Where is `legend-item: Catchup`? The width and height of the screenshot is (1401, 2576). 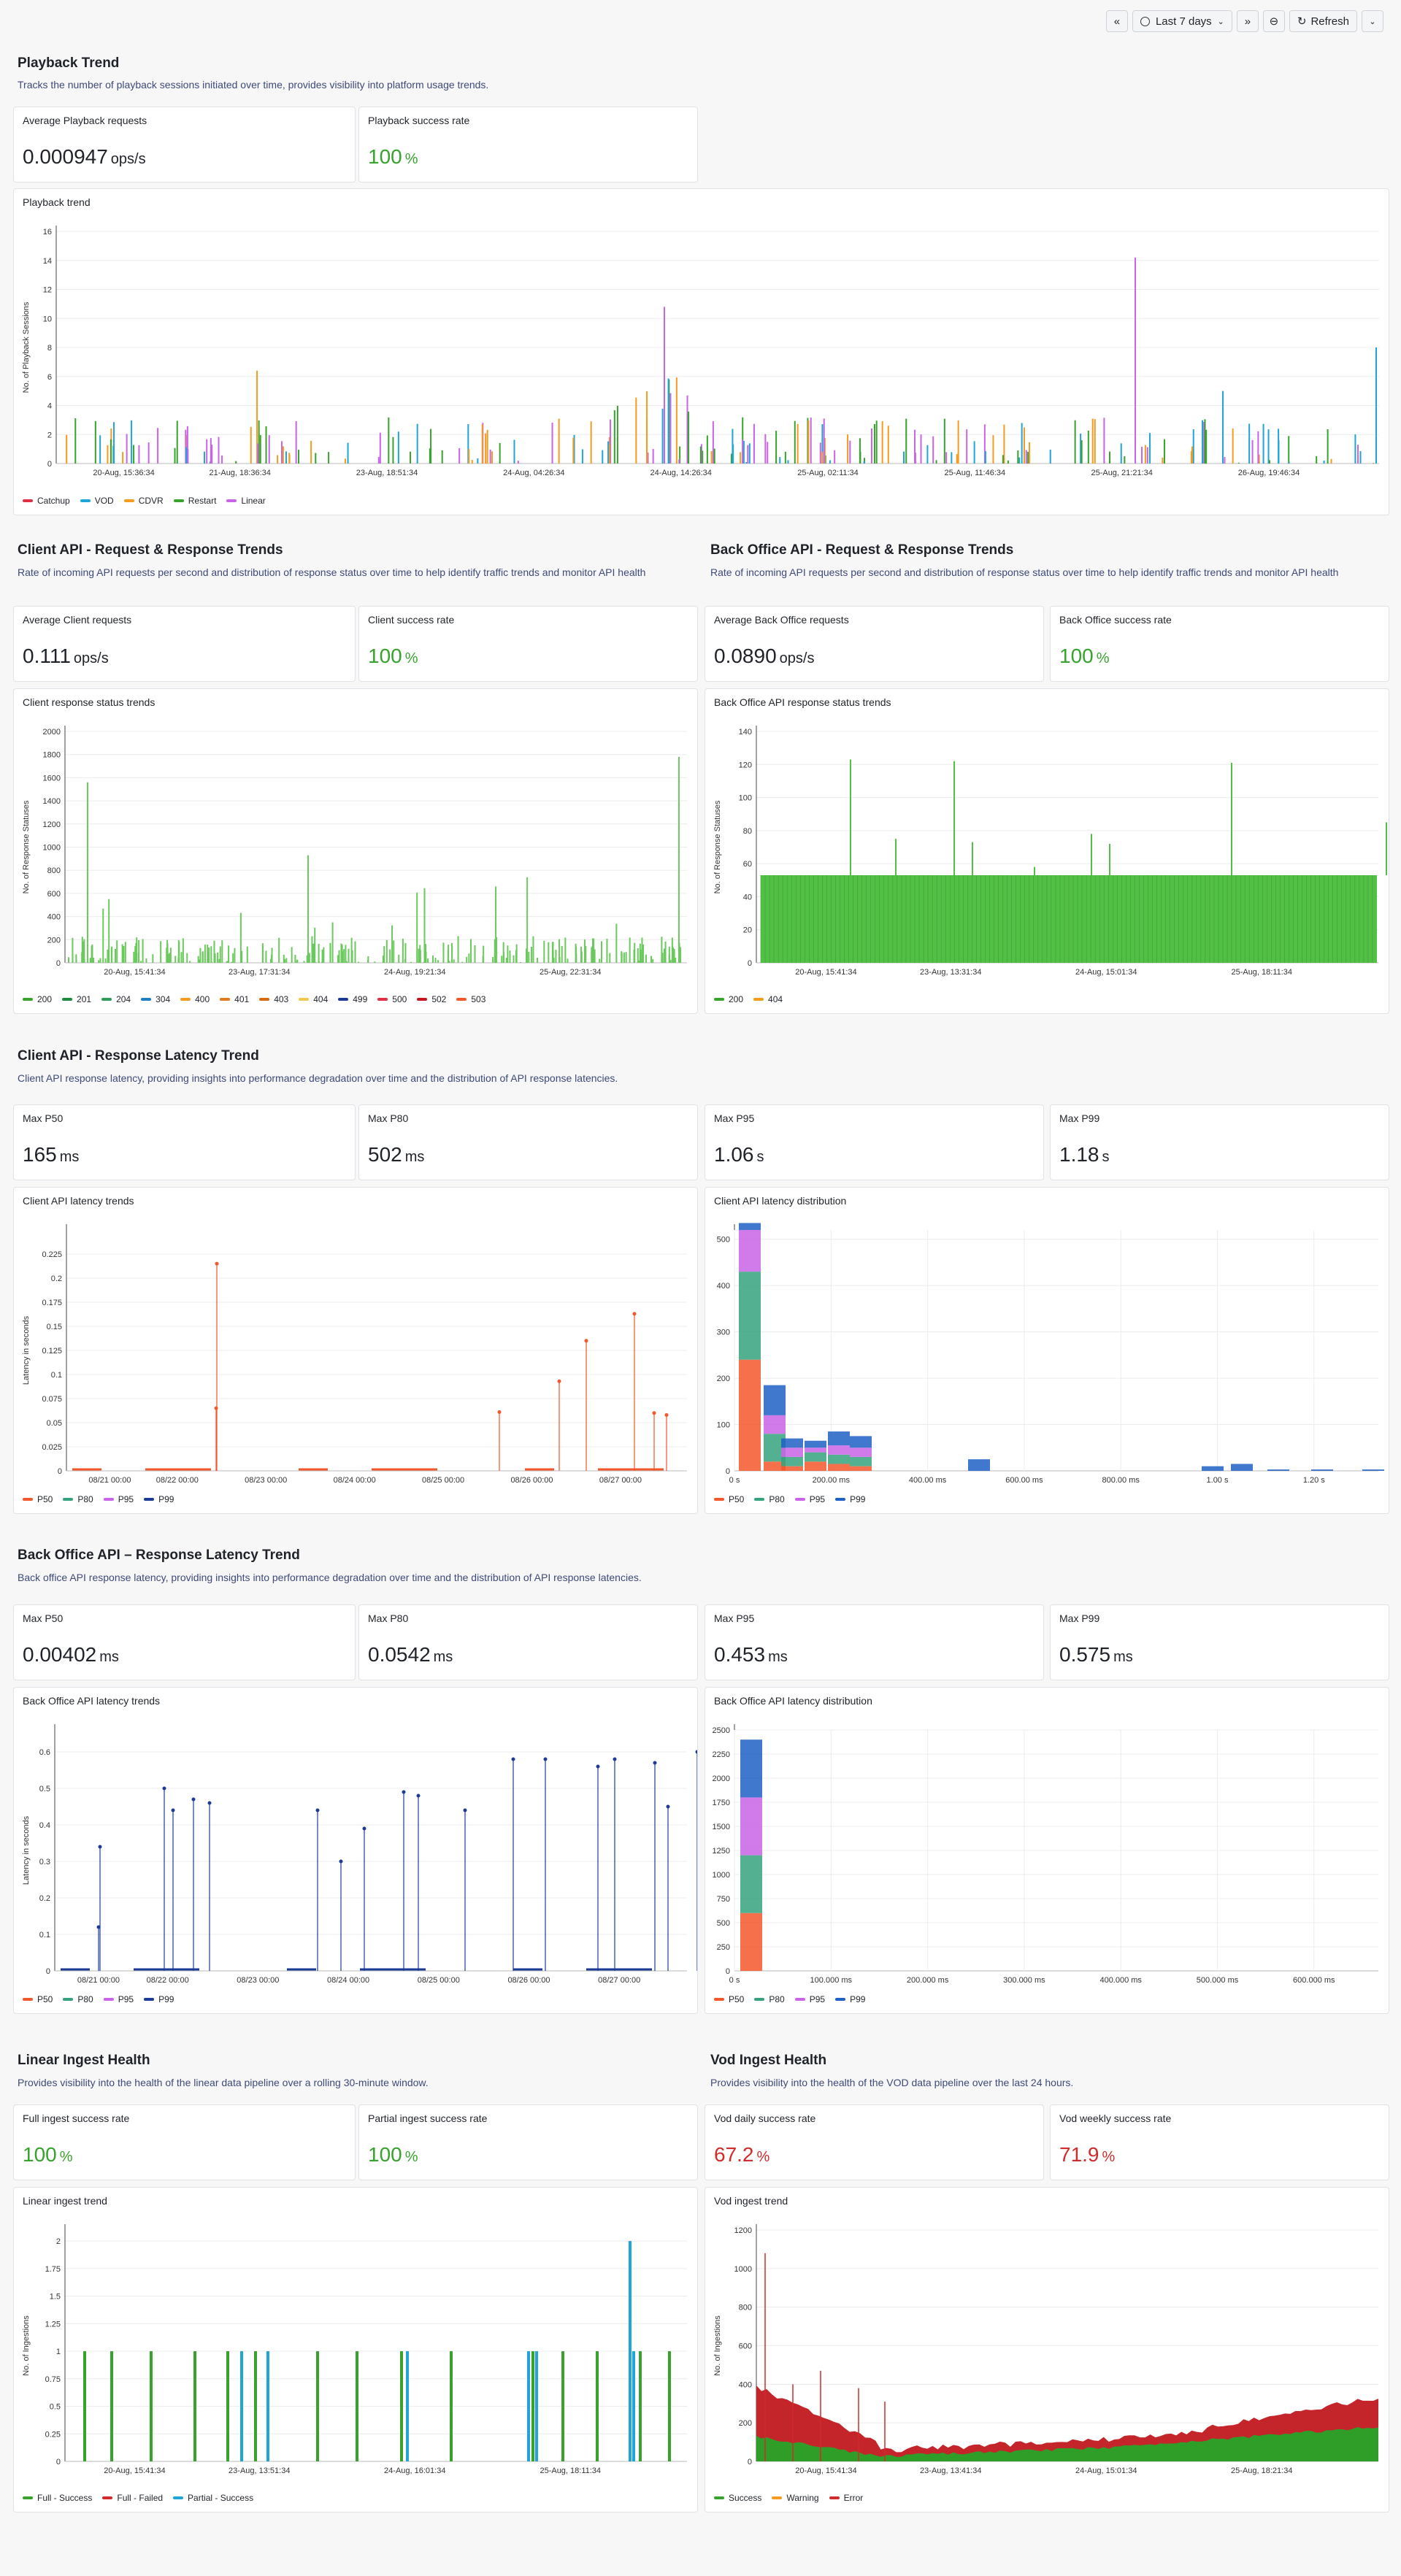
legend-item: Catchup is located at coordinates (46, 501).